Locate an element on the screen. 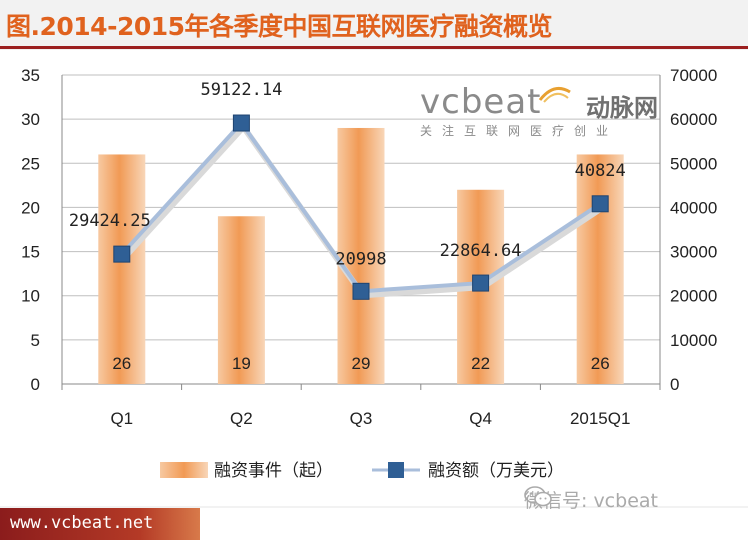 The image size is (748, 540). line-value-label: 22864.64 is located at coordinates (481, 251).